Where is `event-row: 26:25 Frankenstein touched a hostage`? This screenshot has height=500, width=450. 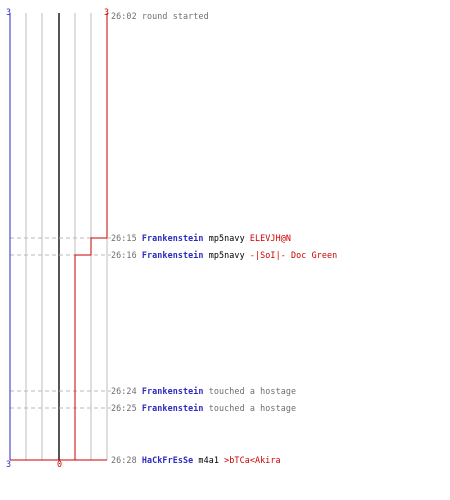
event-row: 26:25 Frankenstein touched a hostage is located at coordinates (203, 408).